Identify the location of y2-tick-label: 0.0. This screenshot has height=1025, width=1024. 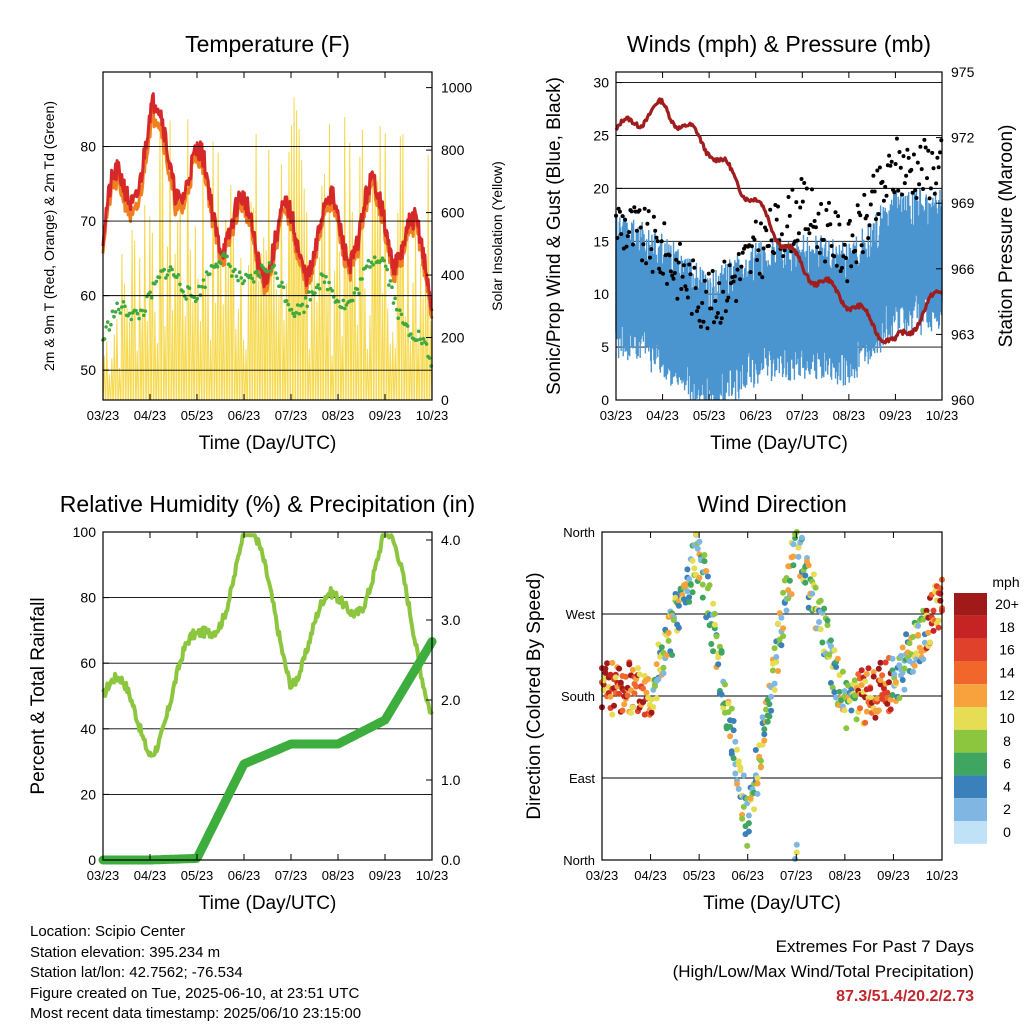
(451, 860).